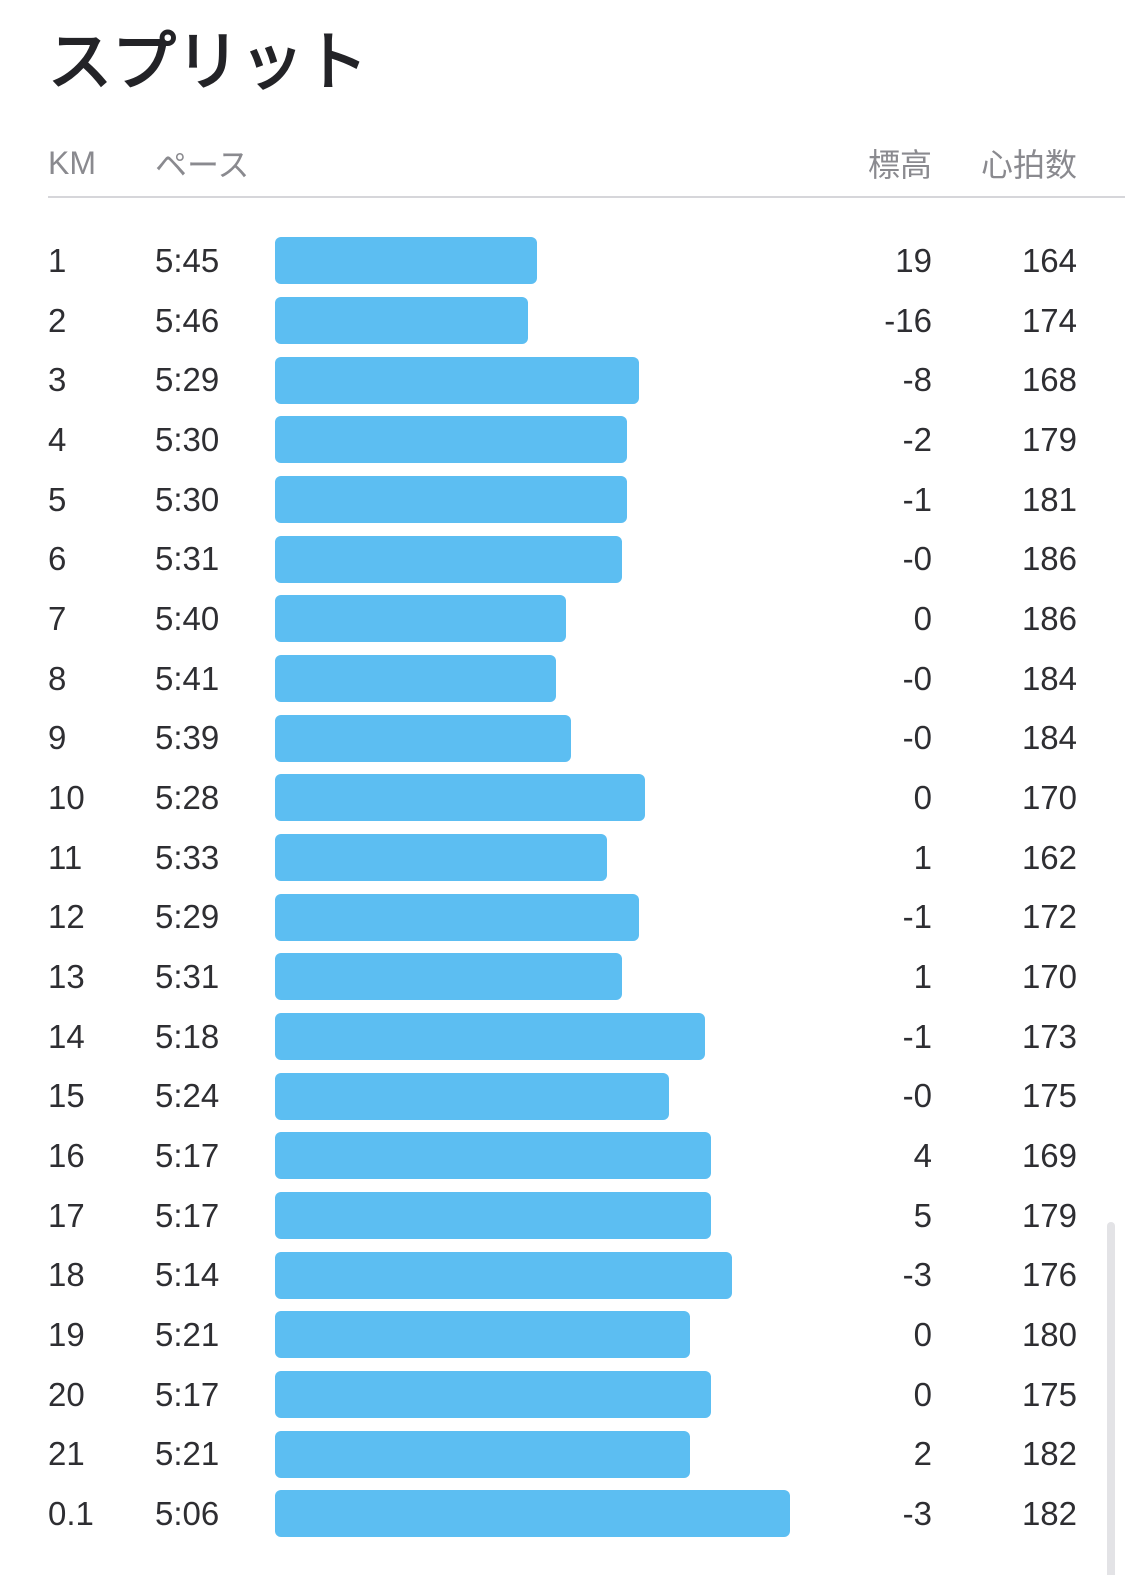 Image resolution: width=1125 pixels, height=1575 pixels. What do you see at coordinates (66, 917) in the screenshot?
I see `split-km: 12` at bounding box center [66, 917].